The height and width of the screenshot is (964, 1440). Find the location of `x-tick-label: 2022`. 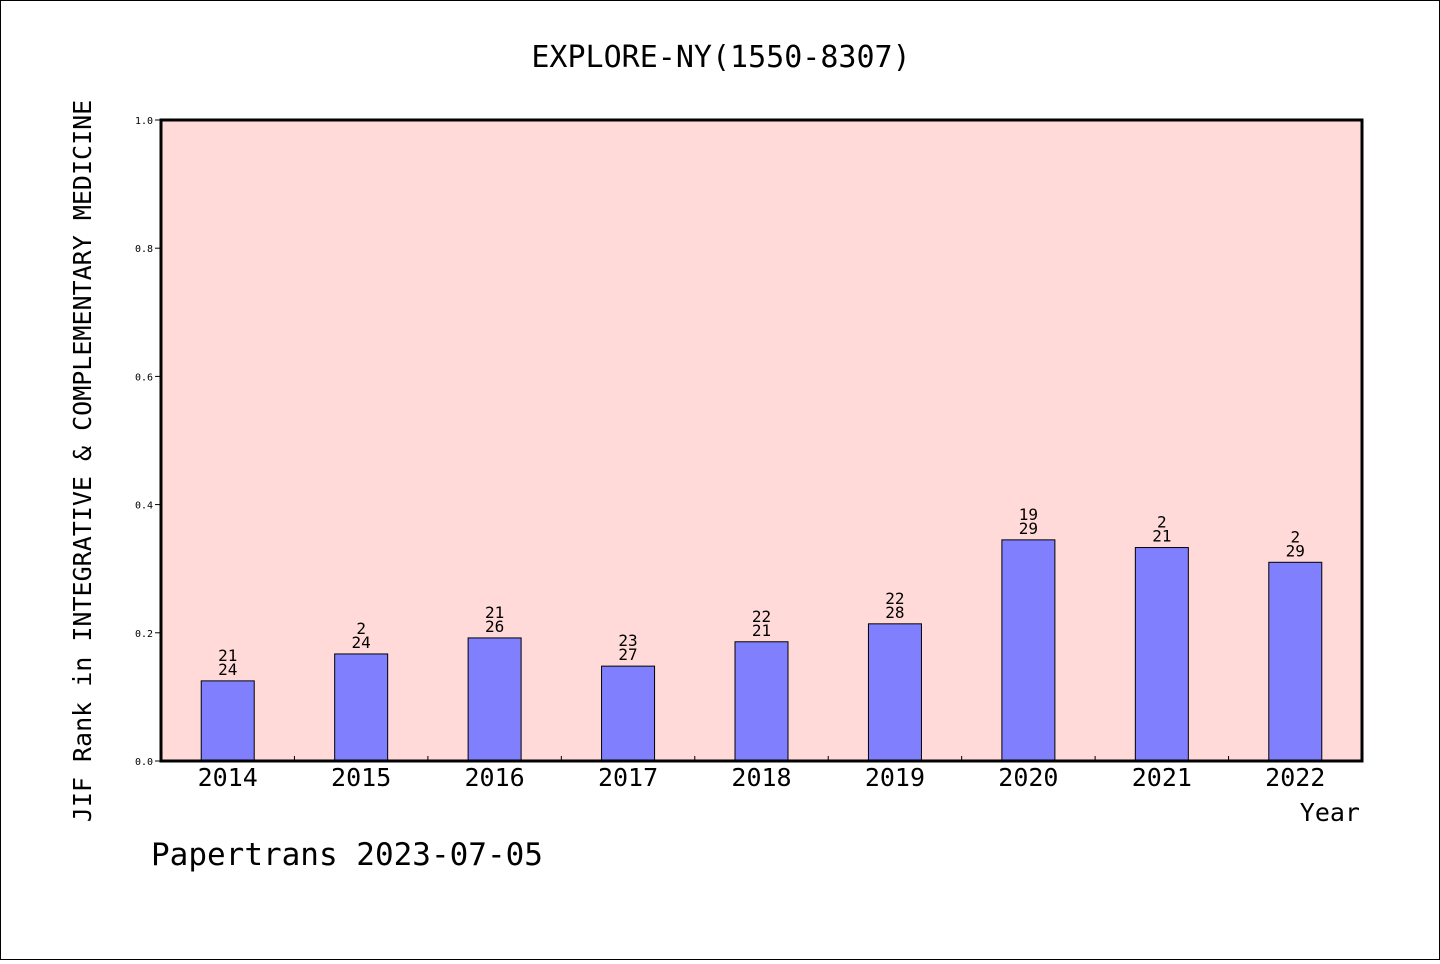

x-tick-label: 2022 is located at coordinates (1295, 777).